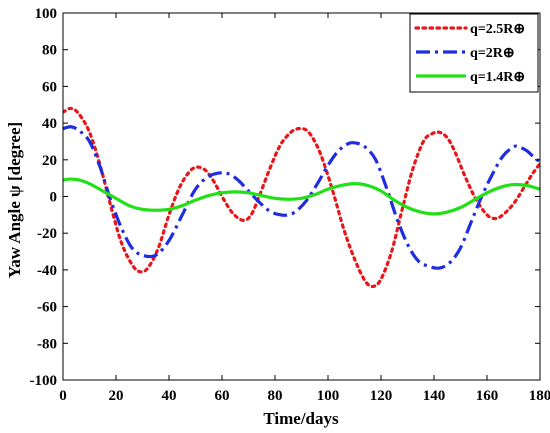 Image resolution: width=550 pixels, height=433 pixels. Describe the element at coordinates (222, 396) in the screenshot. I see `x-tick-label: 60` at that location.